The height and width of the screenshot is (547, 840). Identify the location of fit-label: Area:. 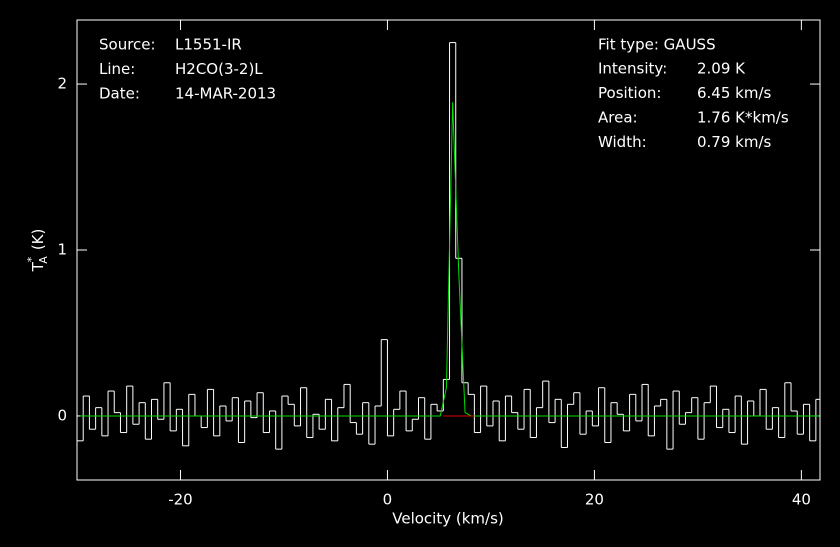
(618, 118).